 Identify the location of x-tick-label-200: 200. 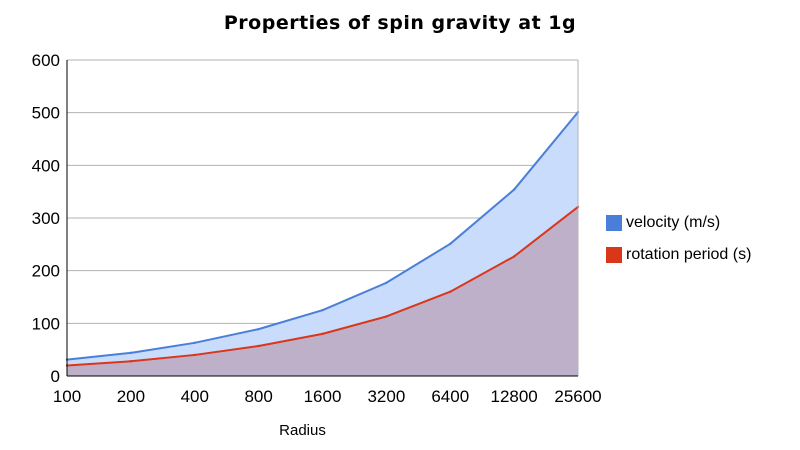
(131, 396).